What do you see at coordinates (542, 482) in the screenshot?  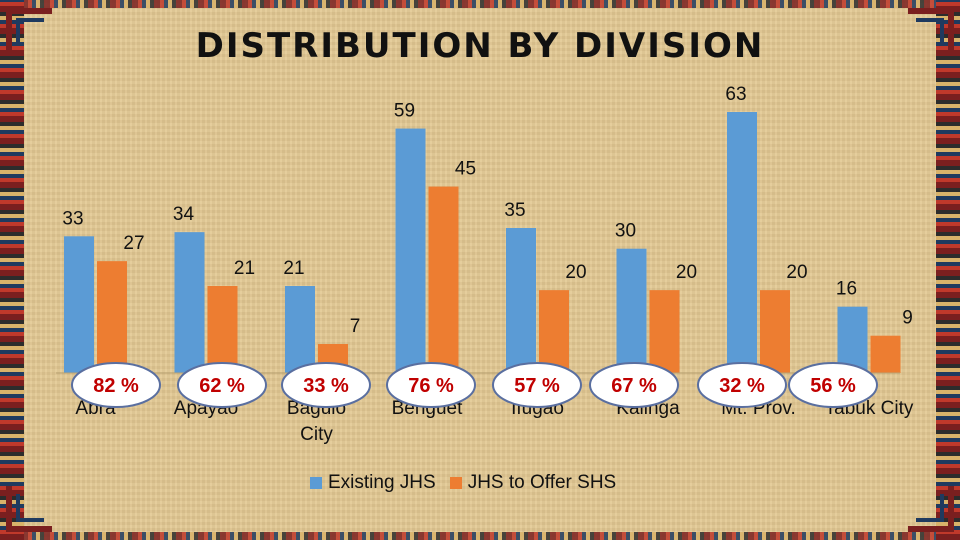 I see `legend-label: JHS to Offer SHS` at bounding box center [542, 482].